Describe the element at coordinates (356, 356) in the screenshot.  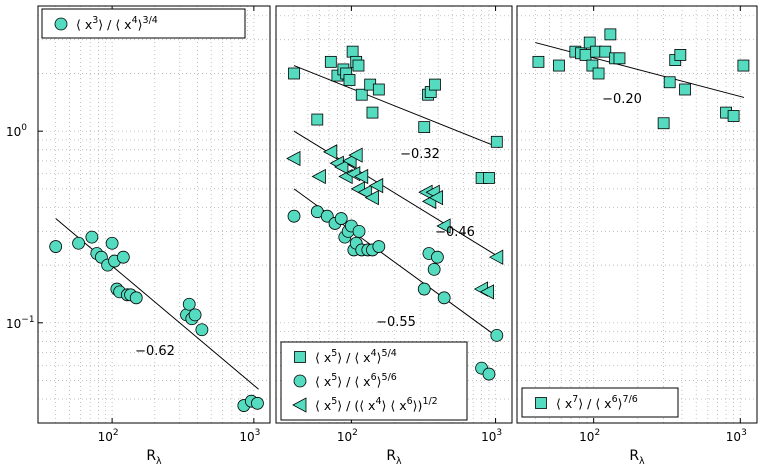
I see `legend-label: ⟨ x5⟩ / ⟨ x4⟩5/4` at that location.